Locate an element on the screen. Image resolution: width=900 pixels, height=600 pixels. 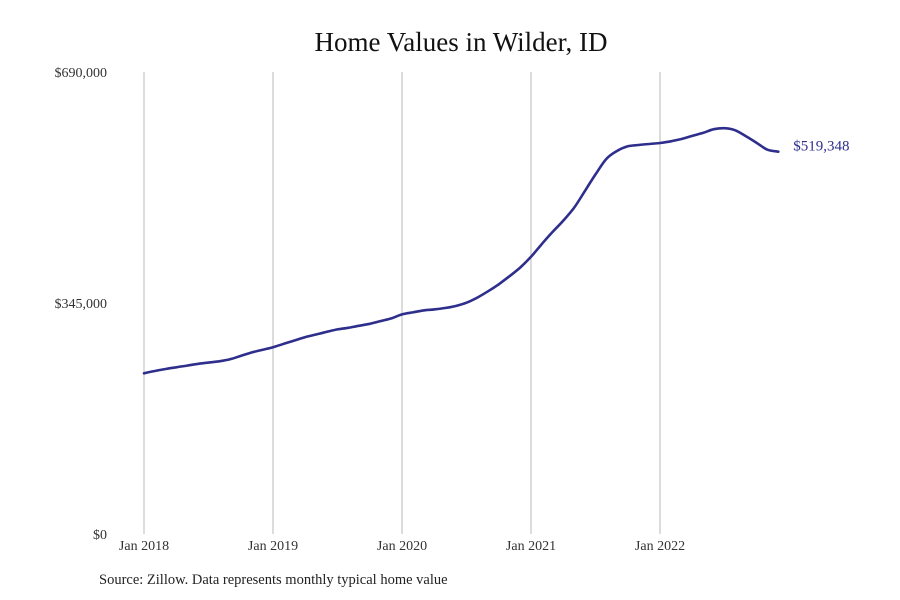
y-tick-label-2: $690,000 is located at coordinates (81, 73).